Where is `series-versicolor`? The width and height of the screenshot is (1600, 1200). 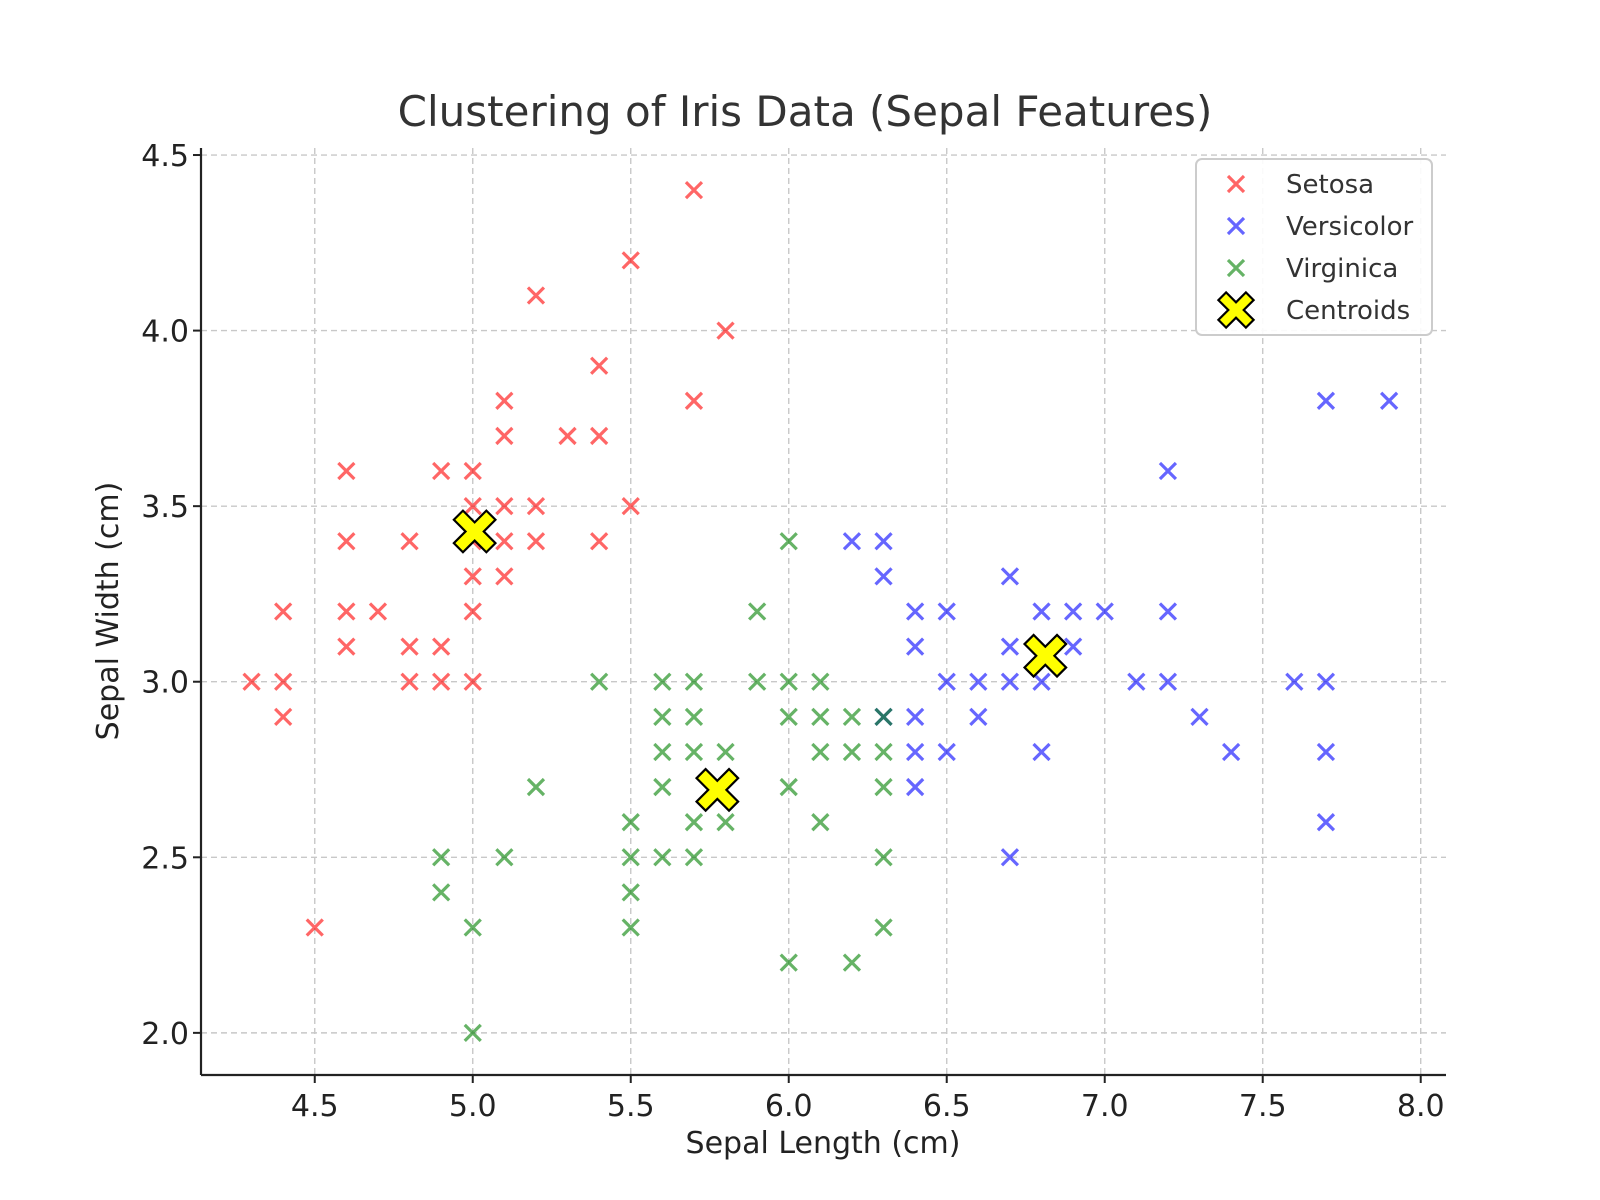 series-versicolor is located at coordinates (1120, 629).